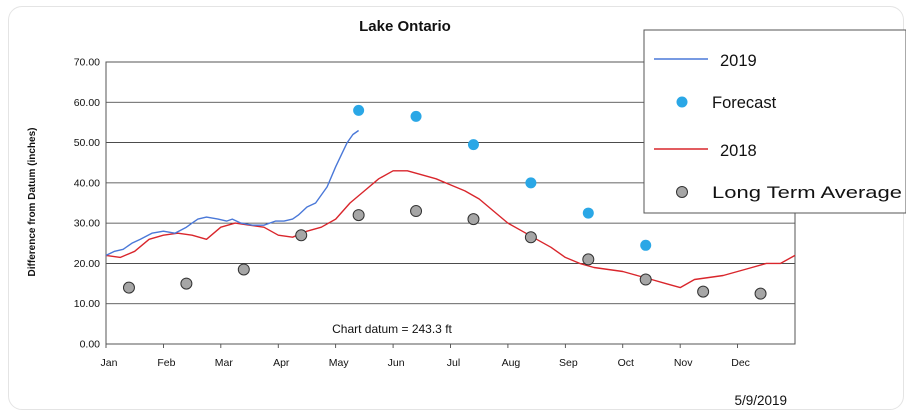 Image resolution: width=906 pixels, height=412 pixels. I want to click on legend-forecast-label: Forecast, so click(744, 103).